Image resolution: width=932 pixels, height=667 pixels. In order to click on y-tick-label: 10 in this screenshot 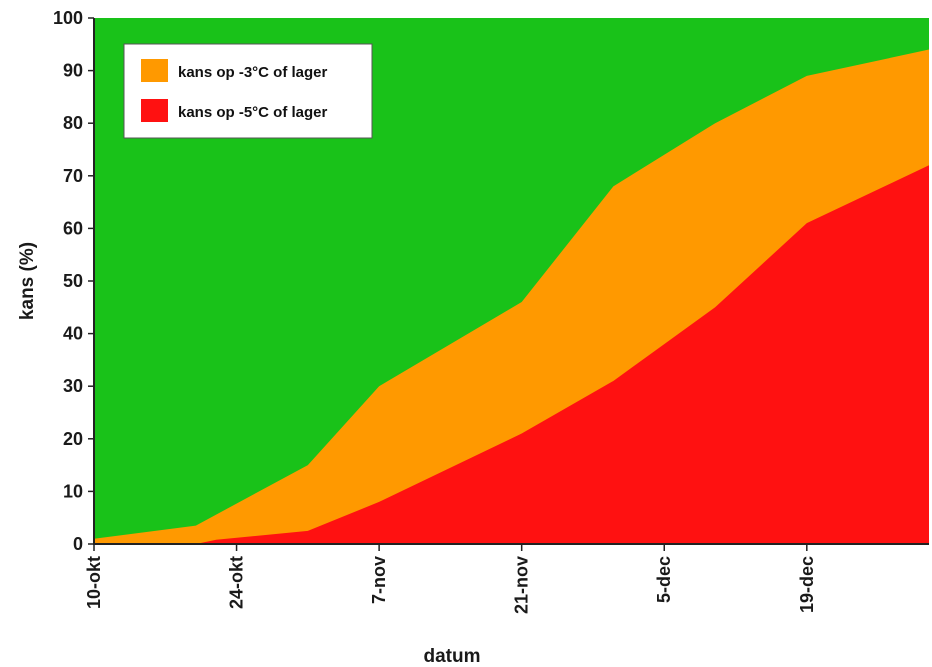, I will do `click(73, 491)`.